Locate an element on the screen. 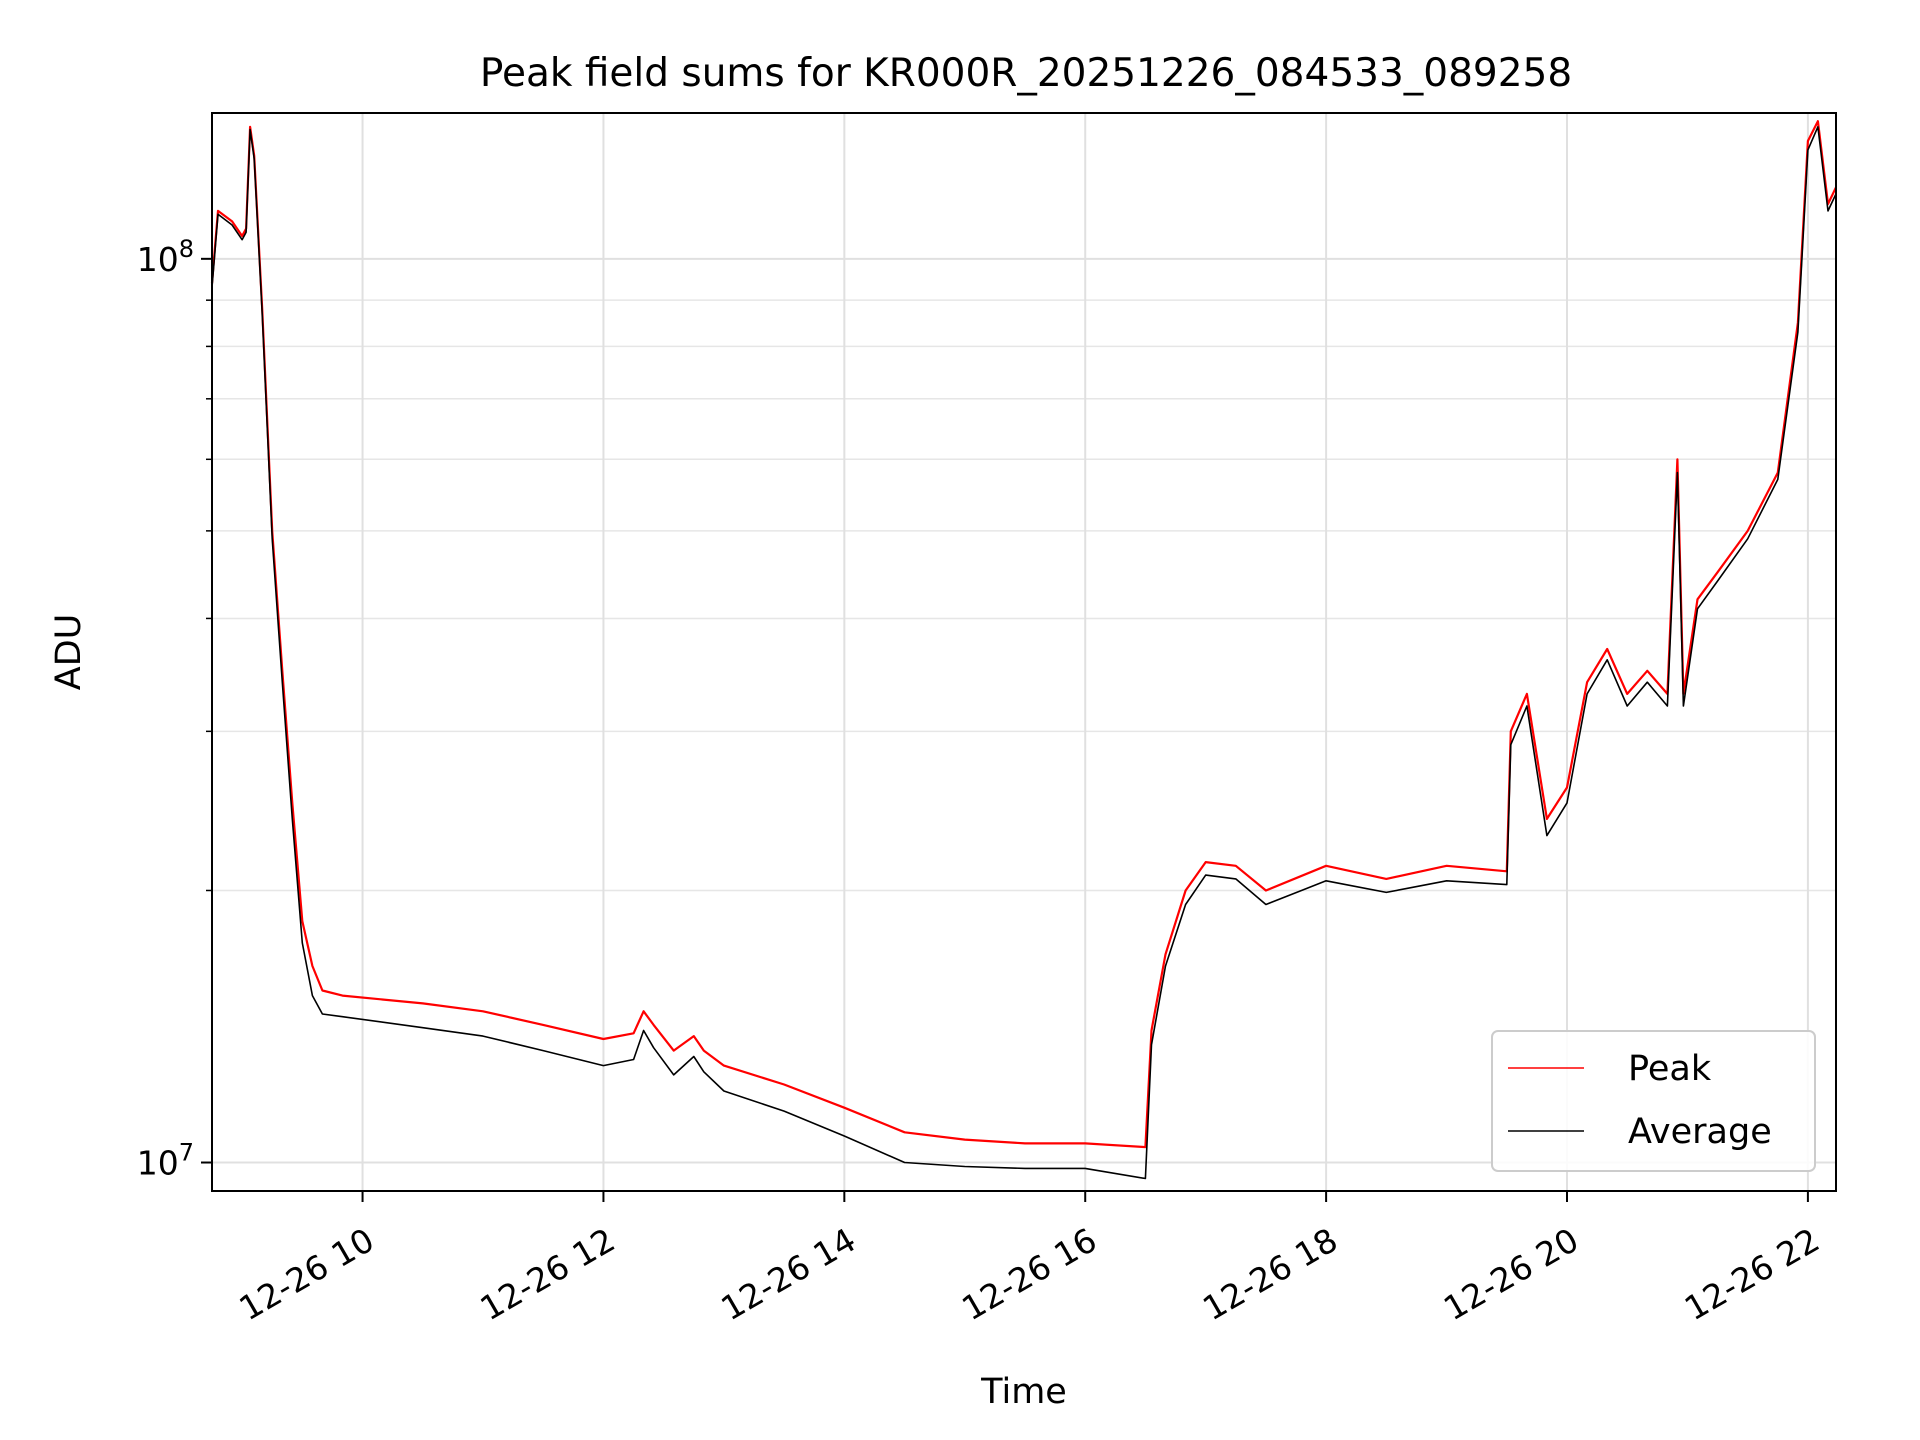  x-axis-label: Time is located at coordinates (1023, 1392).